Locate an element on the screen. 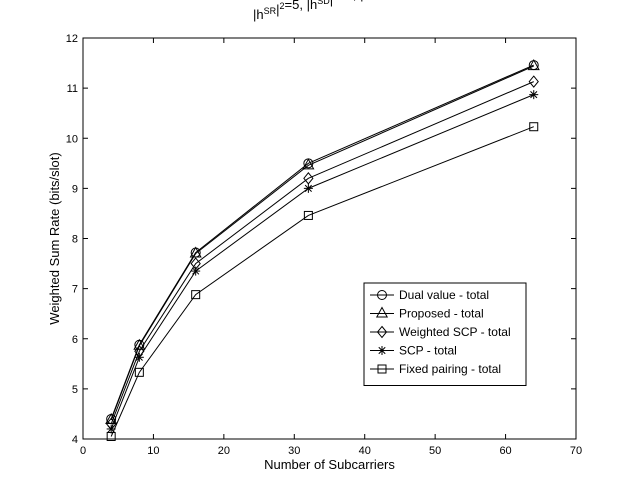 Image resolution: width=640 pixels, height=494 pixels. y-tick-label: 7 is located at coordinates (75, 290).